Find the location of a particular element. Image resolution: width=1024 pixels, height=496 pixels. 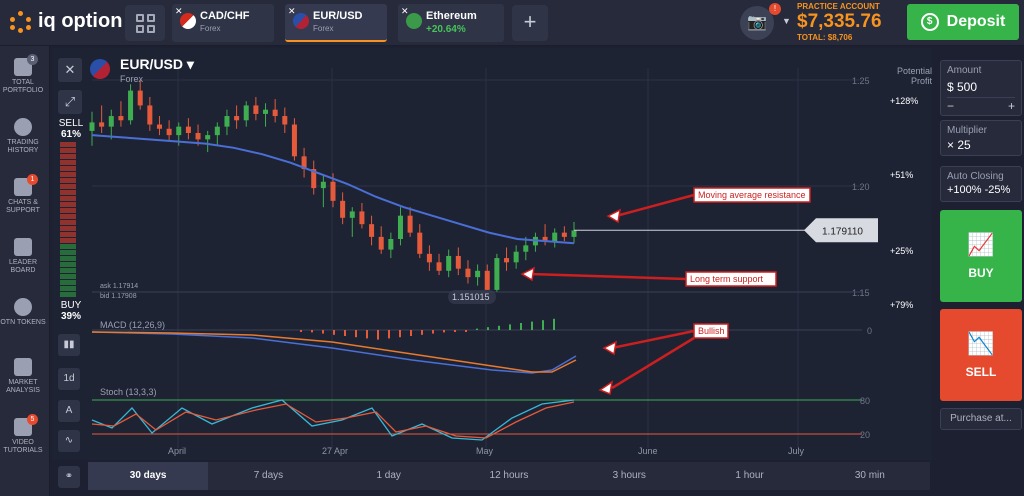

sidebar-item-label: CHATS & SUPPORT is located at coordinates (23, 206).